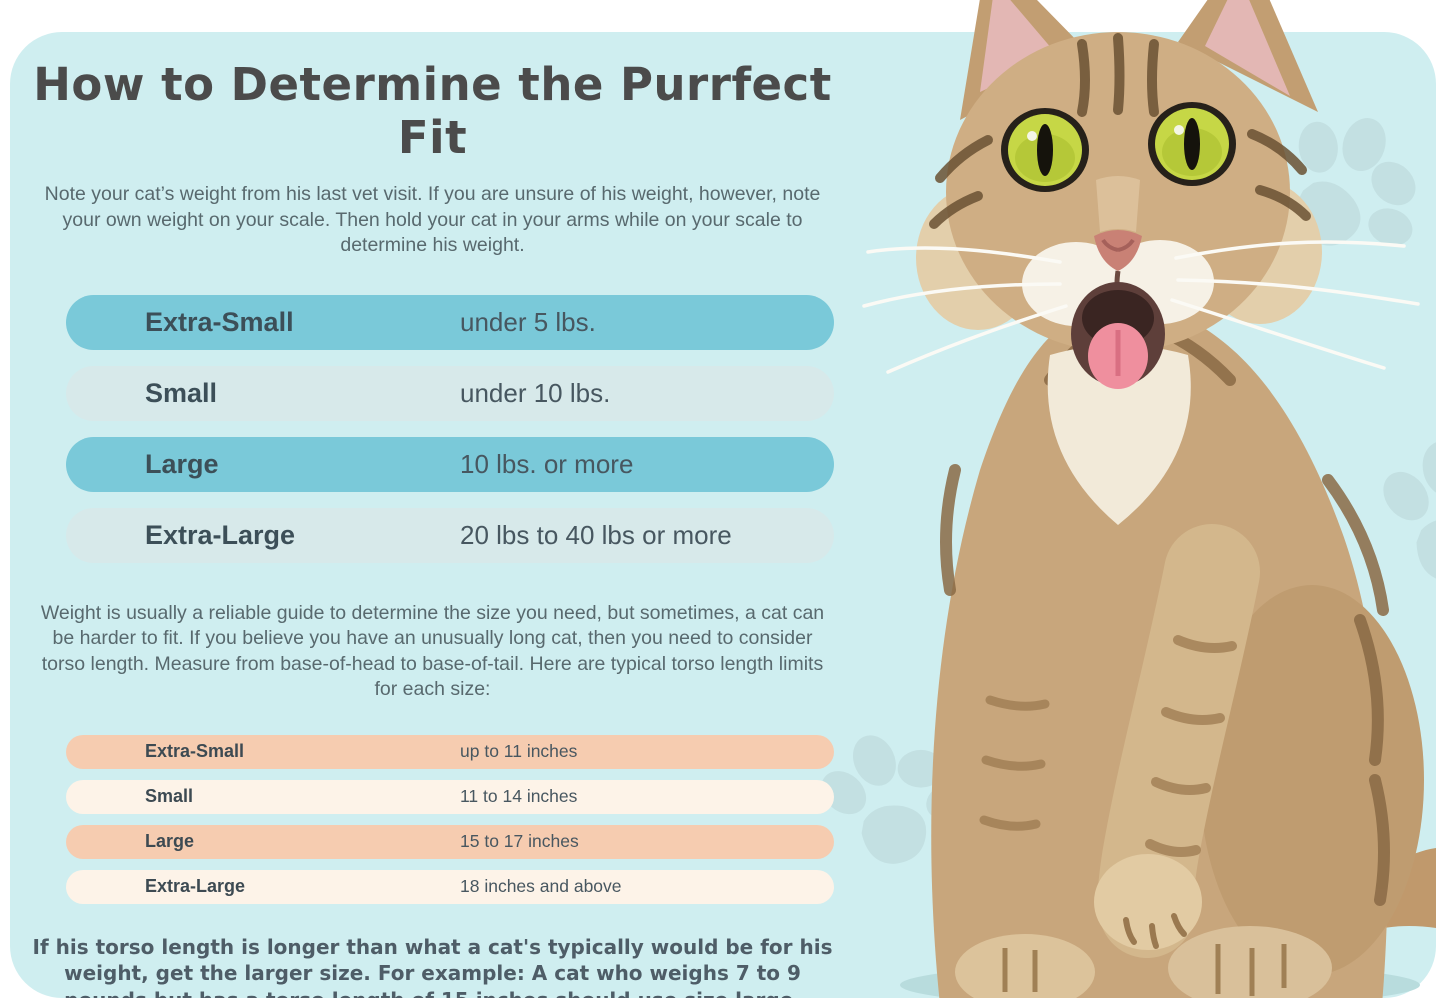 The image size is (1445, 1005). Describe the element at coordinates (1118, 250) in the screenshot. I see `cat-nose` at that location.